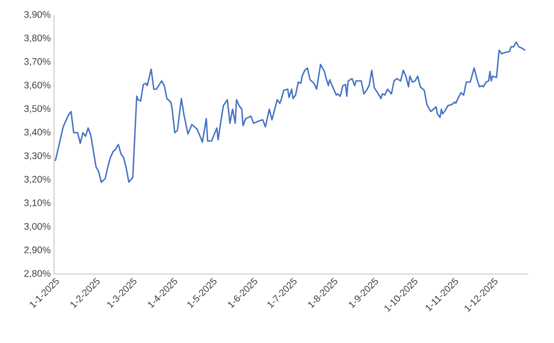 This screenshot has width=554, height=343. I want to click on y-tick-label: 3,40%, so click(37, 132).